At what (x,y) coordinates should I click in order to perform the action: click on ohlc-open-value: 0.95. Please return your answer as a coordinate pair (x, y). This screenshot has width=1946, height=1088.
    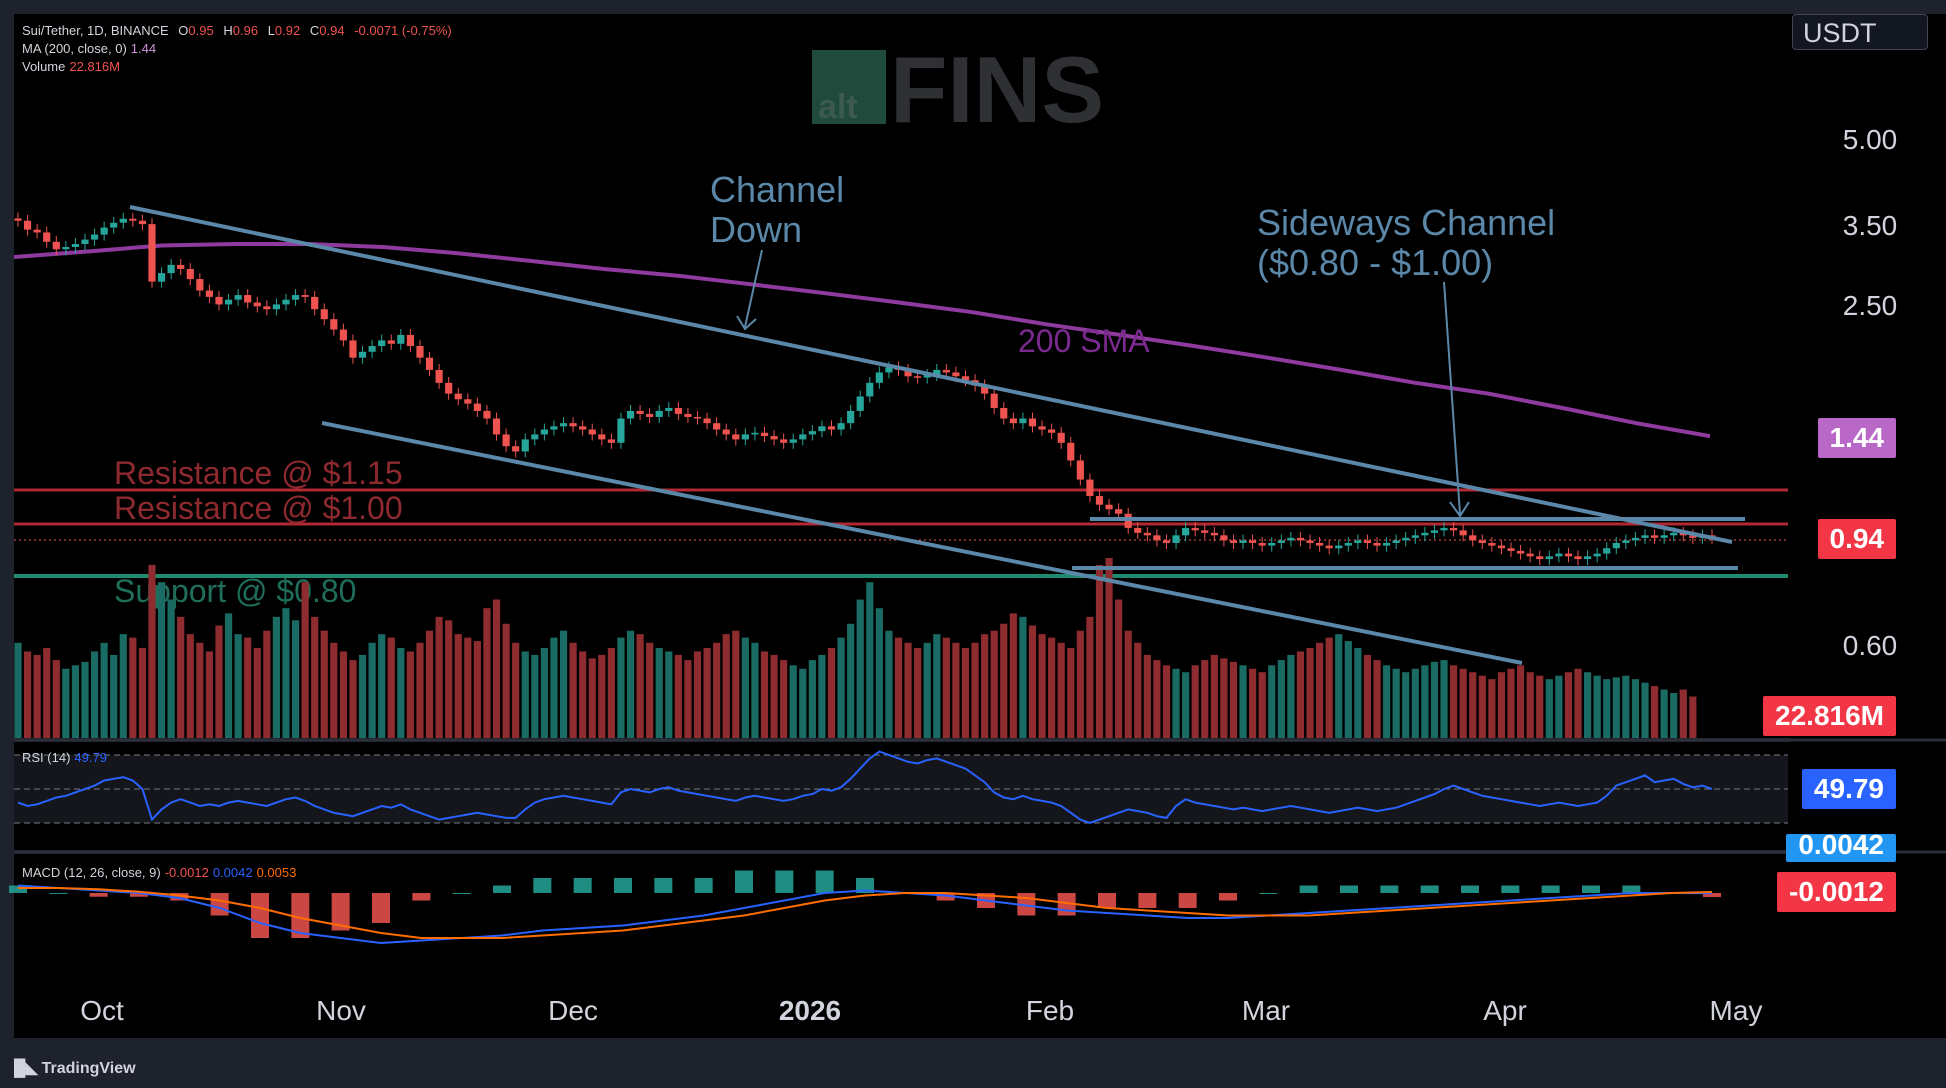
    Looking at the image, I should click on (201, 30).